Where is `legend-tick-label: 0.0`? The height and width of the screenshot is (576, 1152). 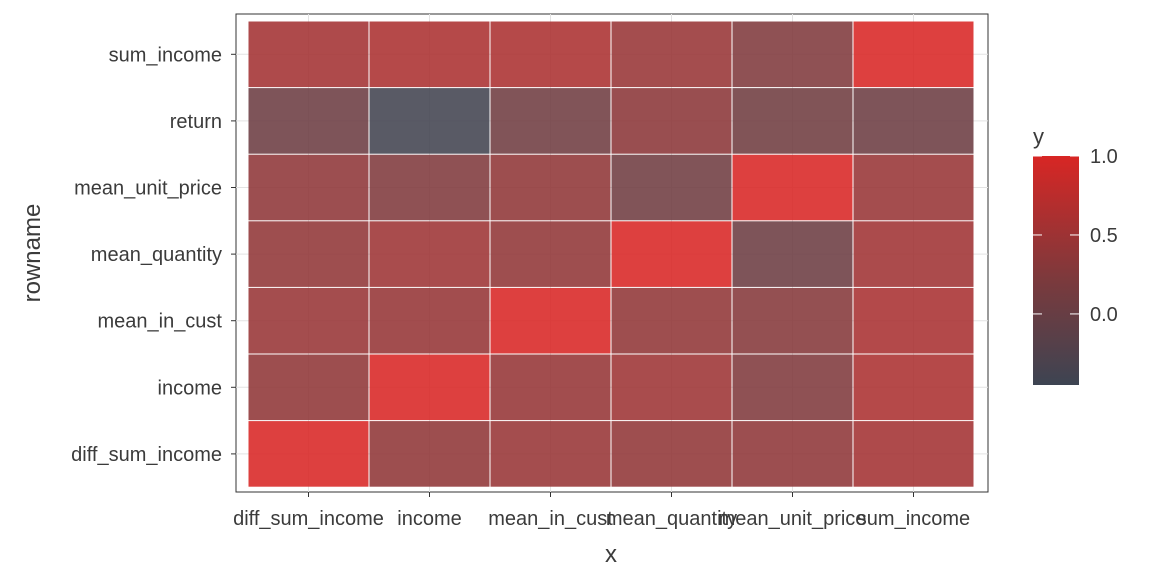
legend-tick-label: 0.0 is located at coordinates (1104, 315).